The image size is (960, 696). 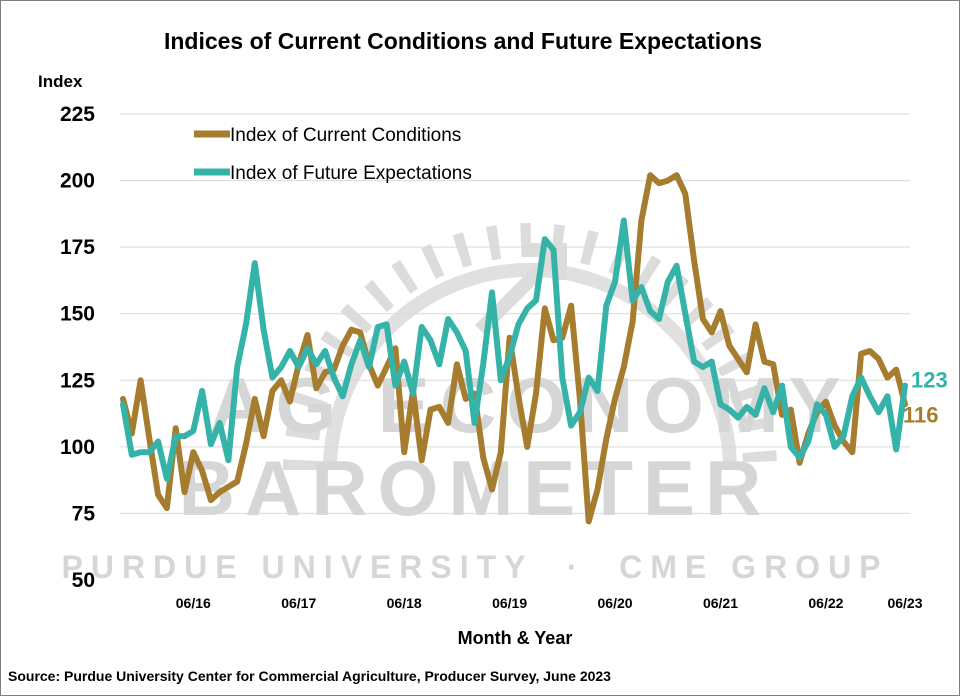 What do you see at coordinates (77, 447) in the screenshot?
I see `y-tick-label: 100` at bounding box center [77, 447].